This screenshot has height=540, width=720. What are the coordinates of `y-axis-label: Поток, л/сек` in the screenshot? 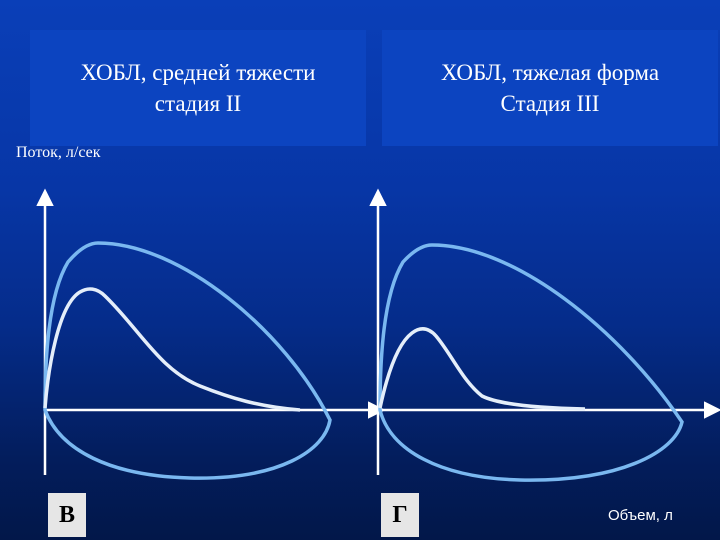 It's located at (58, 152).